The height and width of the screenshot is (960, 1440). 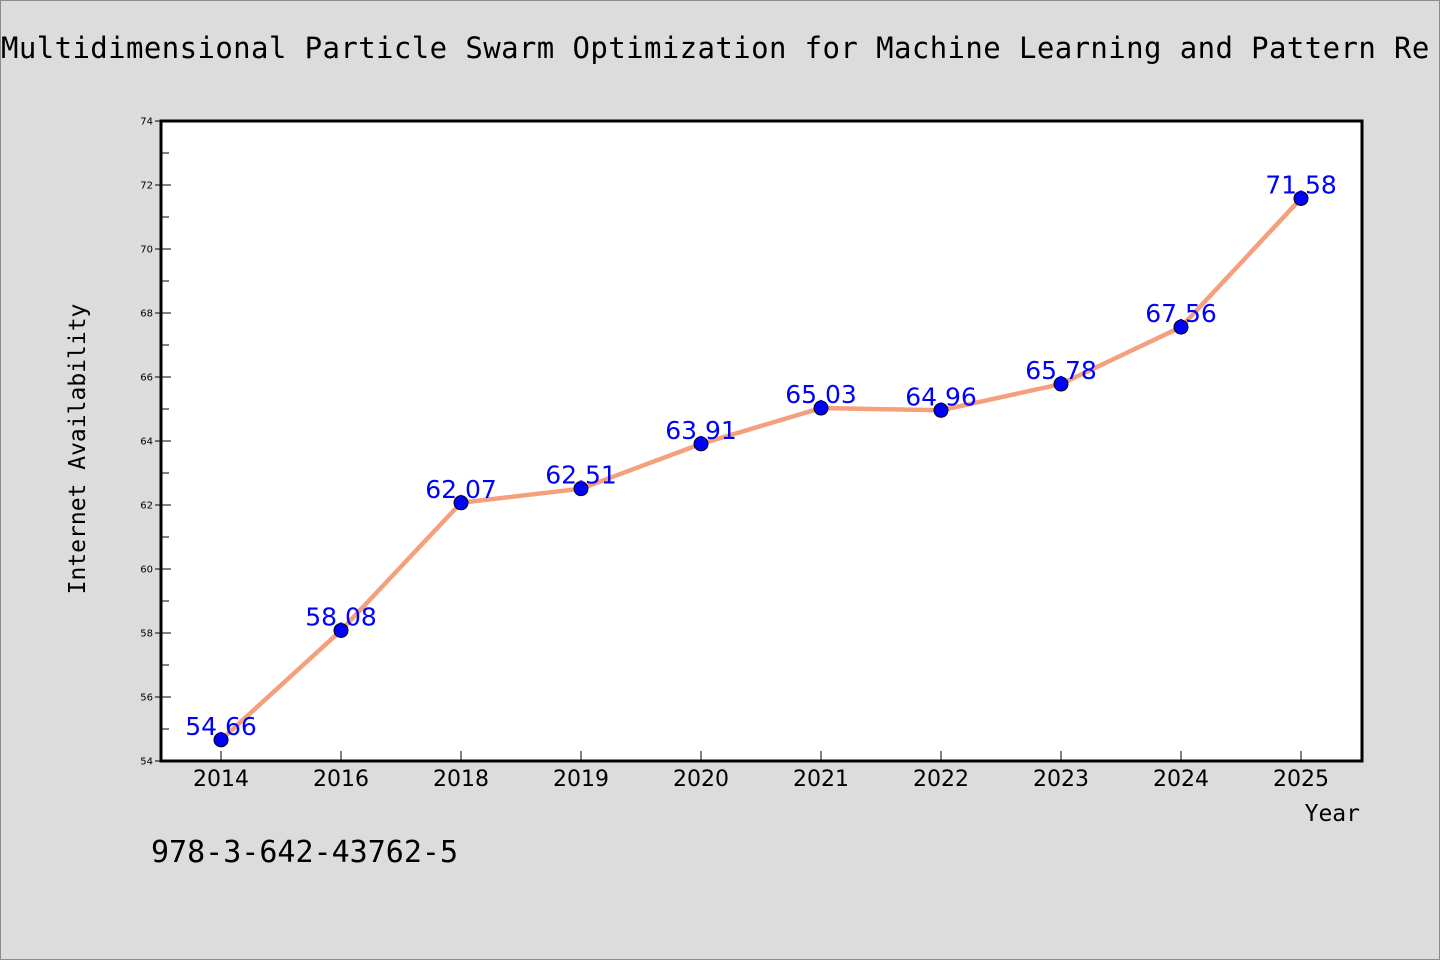 What do you see at coordinates (941, 779) in the screenshot?
I see `x-tick-label: 2022` at bounding box center [941, 779].